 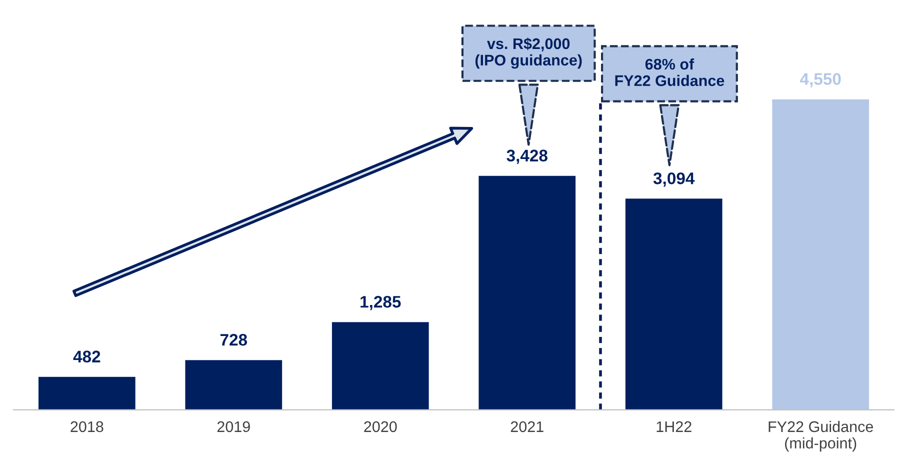 I want to click on x-tick-label: 2020, so click(x=380, y=426).